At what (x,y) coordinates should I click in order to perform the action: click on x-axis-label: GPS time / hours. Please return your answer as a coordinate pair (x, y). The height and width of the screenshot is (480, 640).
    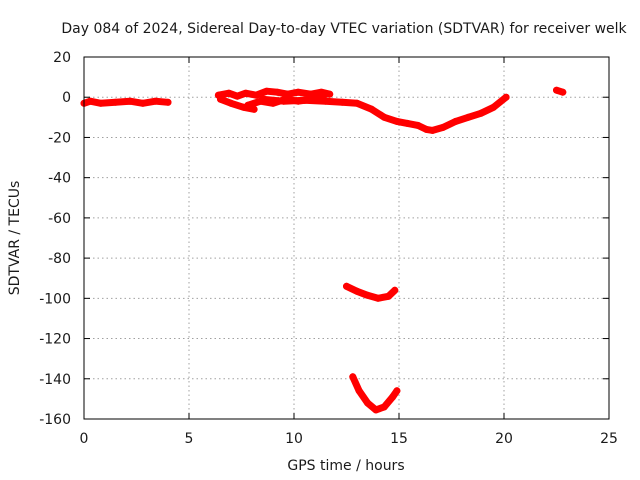
    Looking at the image, I should click on (345, 466).